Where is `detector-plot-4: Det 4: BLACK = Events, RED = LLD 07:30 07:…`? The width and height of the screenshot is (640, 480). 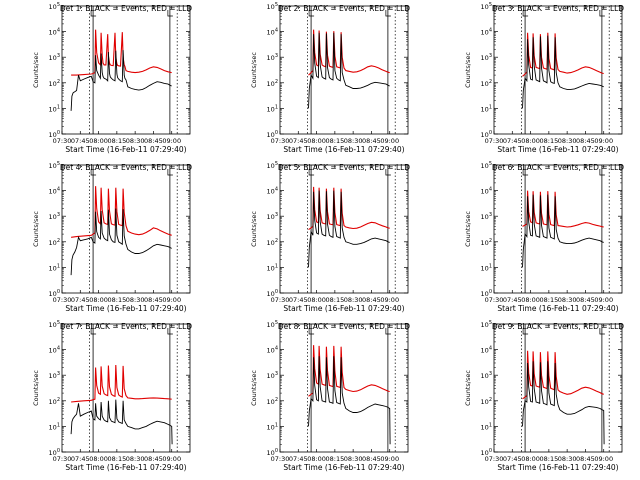 detector-plot-4: Det 4: BLACK = Events, RED = LLD 07:30 07:… is located at coordinates (112, 237).